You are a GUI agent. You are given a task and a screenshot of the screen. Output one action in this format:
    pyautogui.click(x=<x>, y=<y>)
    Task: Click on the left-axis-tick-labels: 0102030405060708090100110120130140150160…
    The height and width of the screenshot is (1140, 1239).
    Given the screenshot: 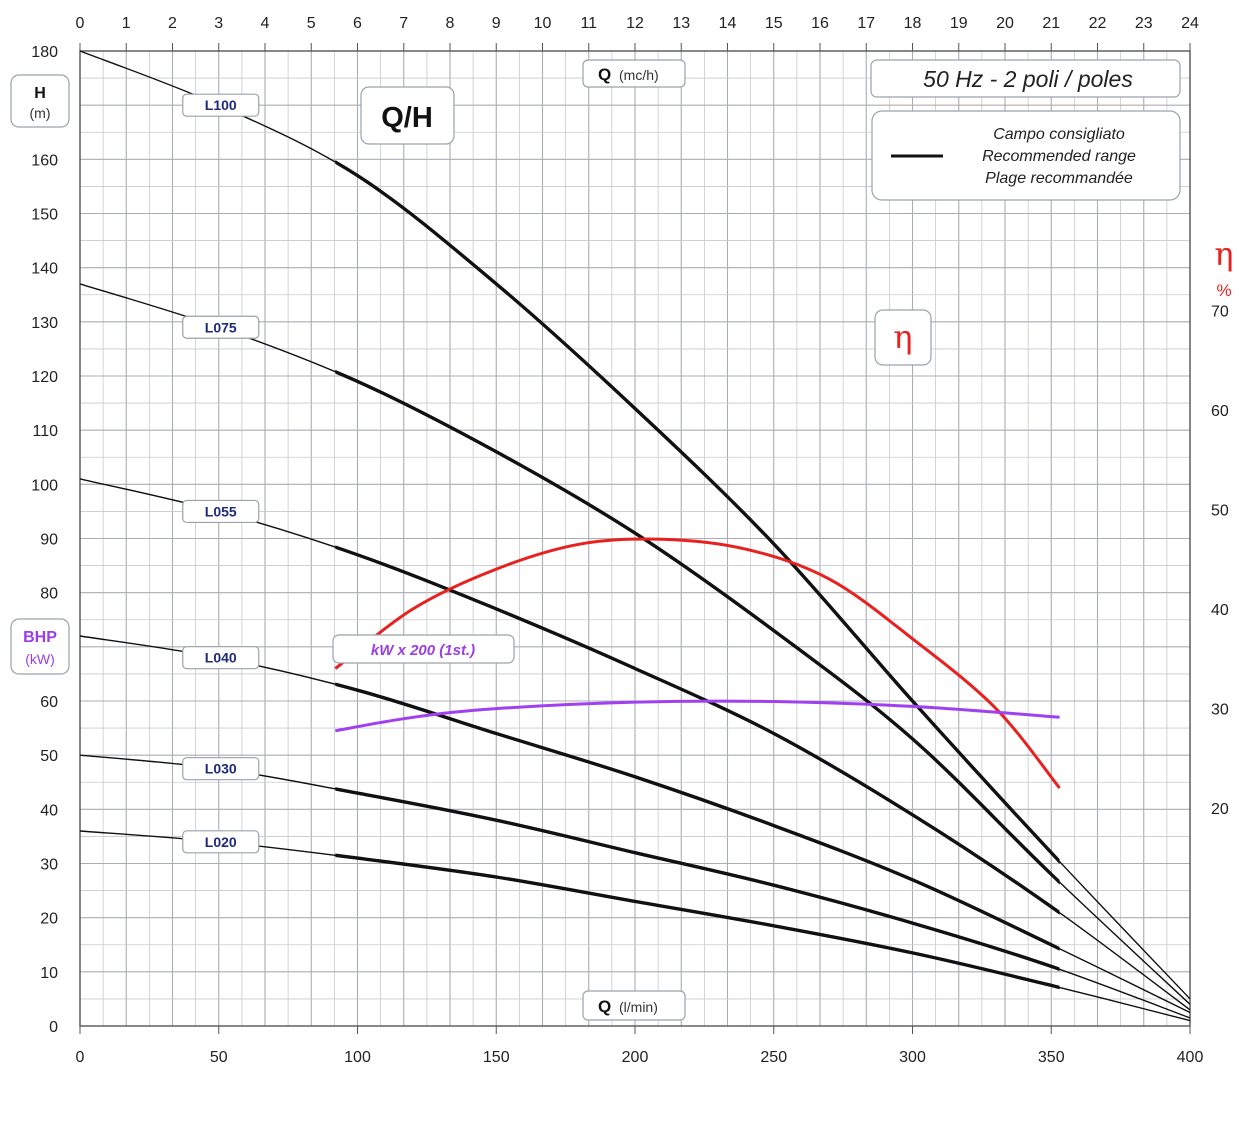 What is the action you would take?
    pyautogui.click(x=44, y=540)
    